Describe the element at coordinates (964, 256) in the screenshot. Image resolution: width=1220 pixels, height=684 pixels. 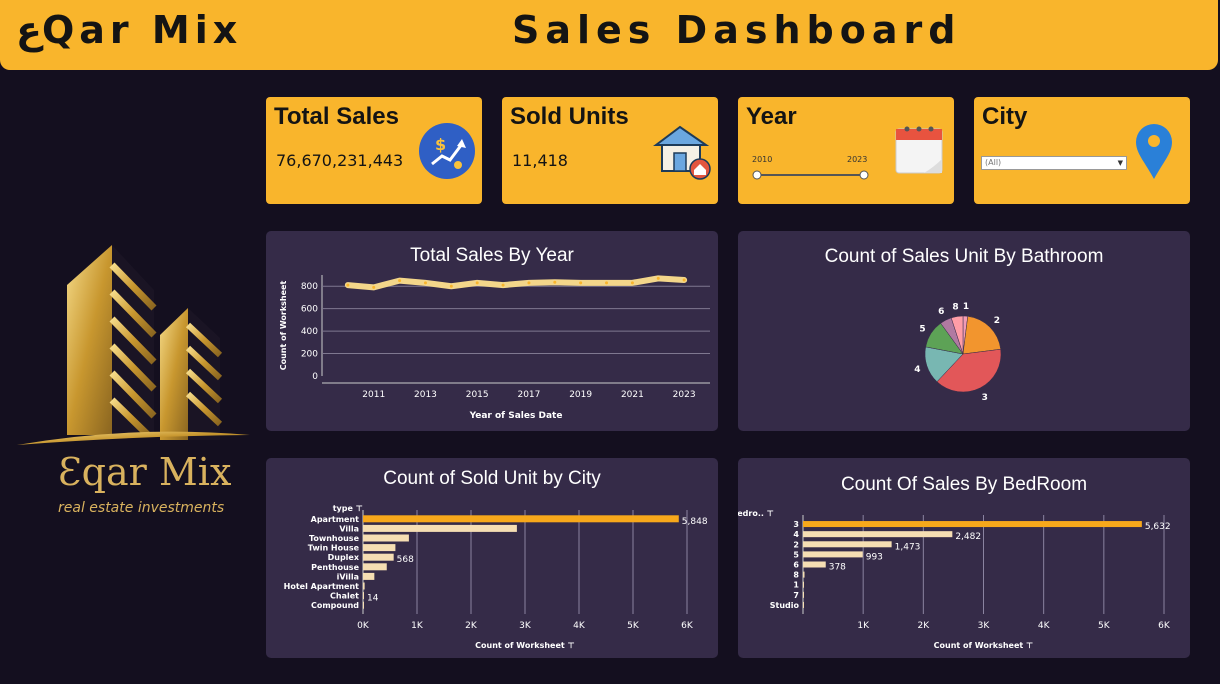
I see `chart-title-sales-by-bathroom: Count of Sales Unit By Bathroom` at that location.